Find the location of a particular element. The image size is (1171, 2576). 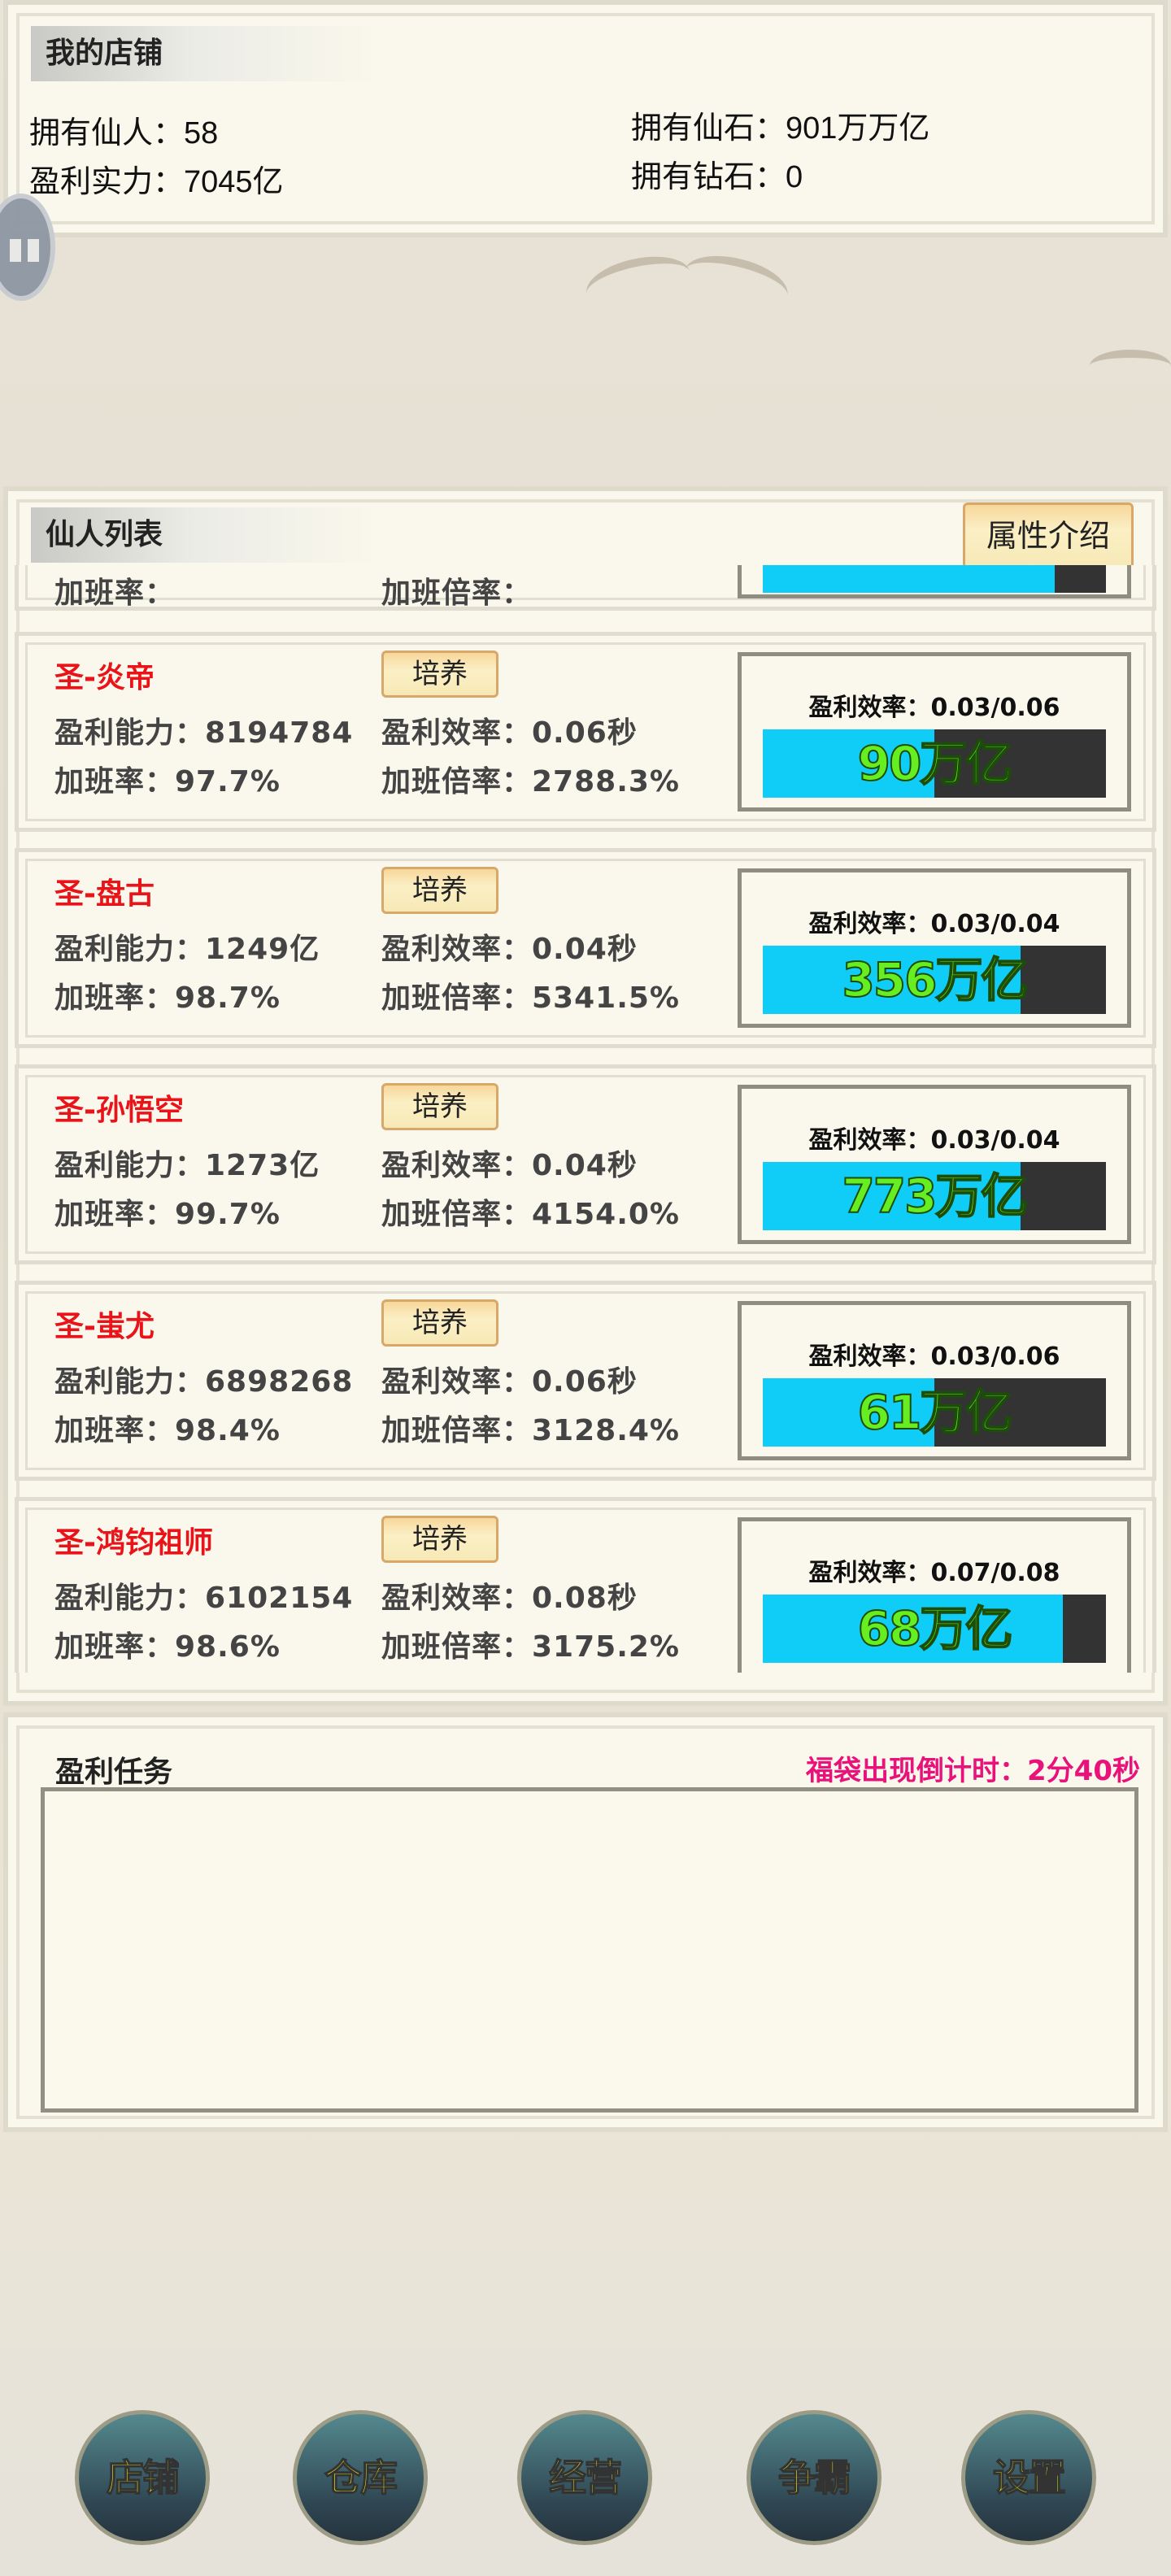

immortal-name: 圣-蚩尤 is located at coordinates (105, 1327).